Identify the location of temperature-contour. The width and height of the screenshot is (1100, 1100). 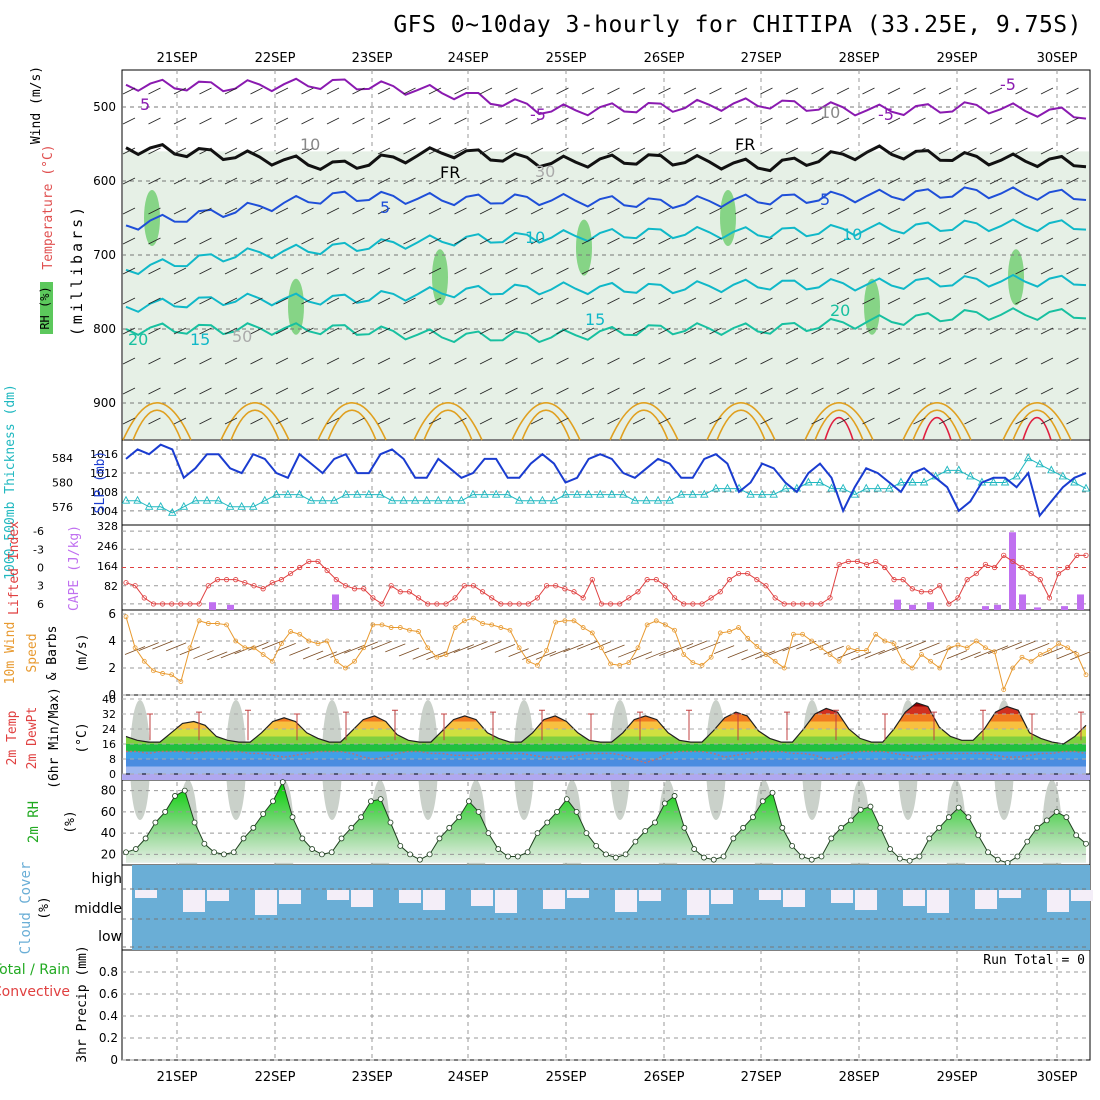
(606, 208).